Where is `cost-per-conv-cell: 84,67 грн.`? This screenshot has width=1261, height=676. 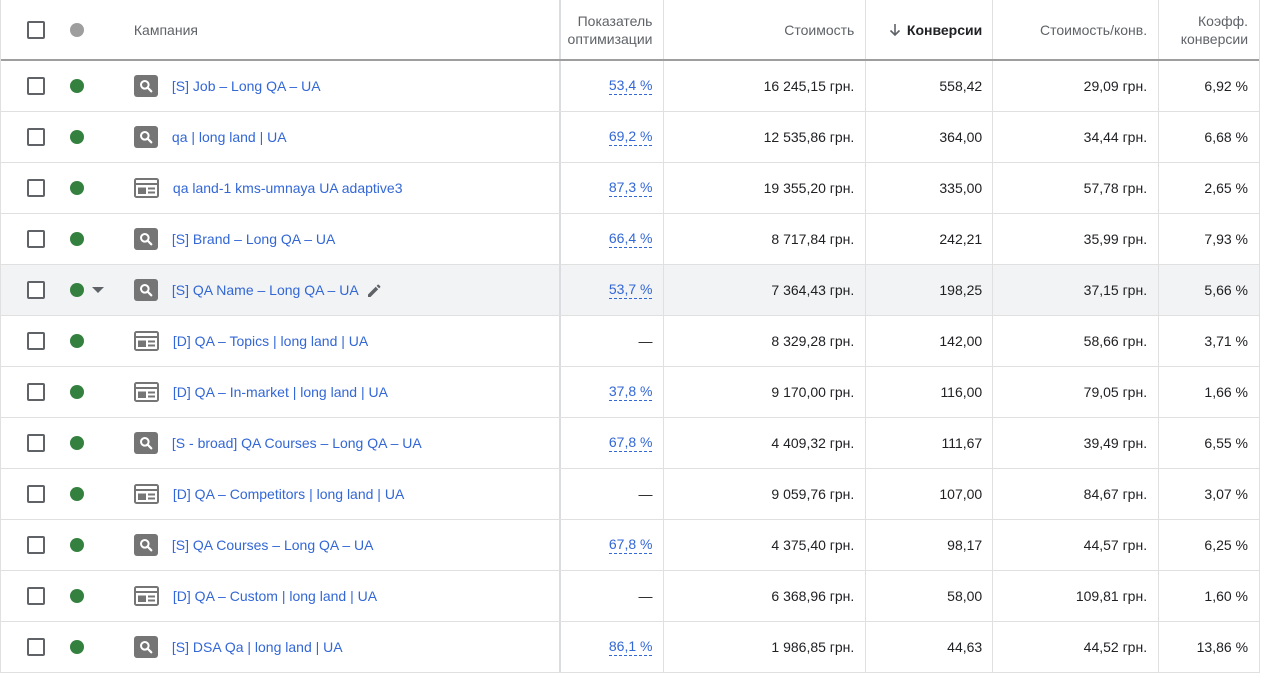
cost-per-conv-cell: 84,67 грн. is located at coordinates (1075, 494).